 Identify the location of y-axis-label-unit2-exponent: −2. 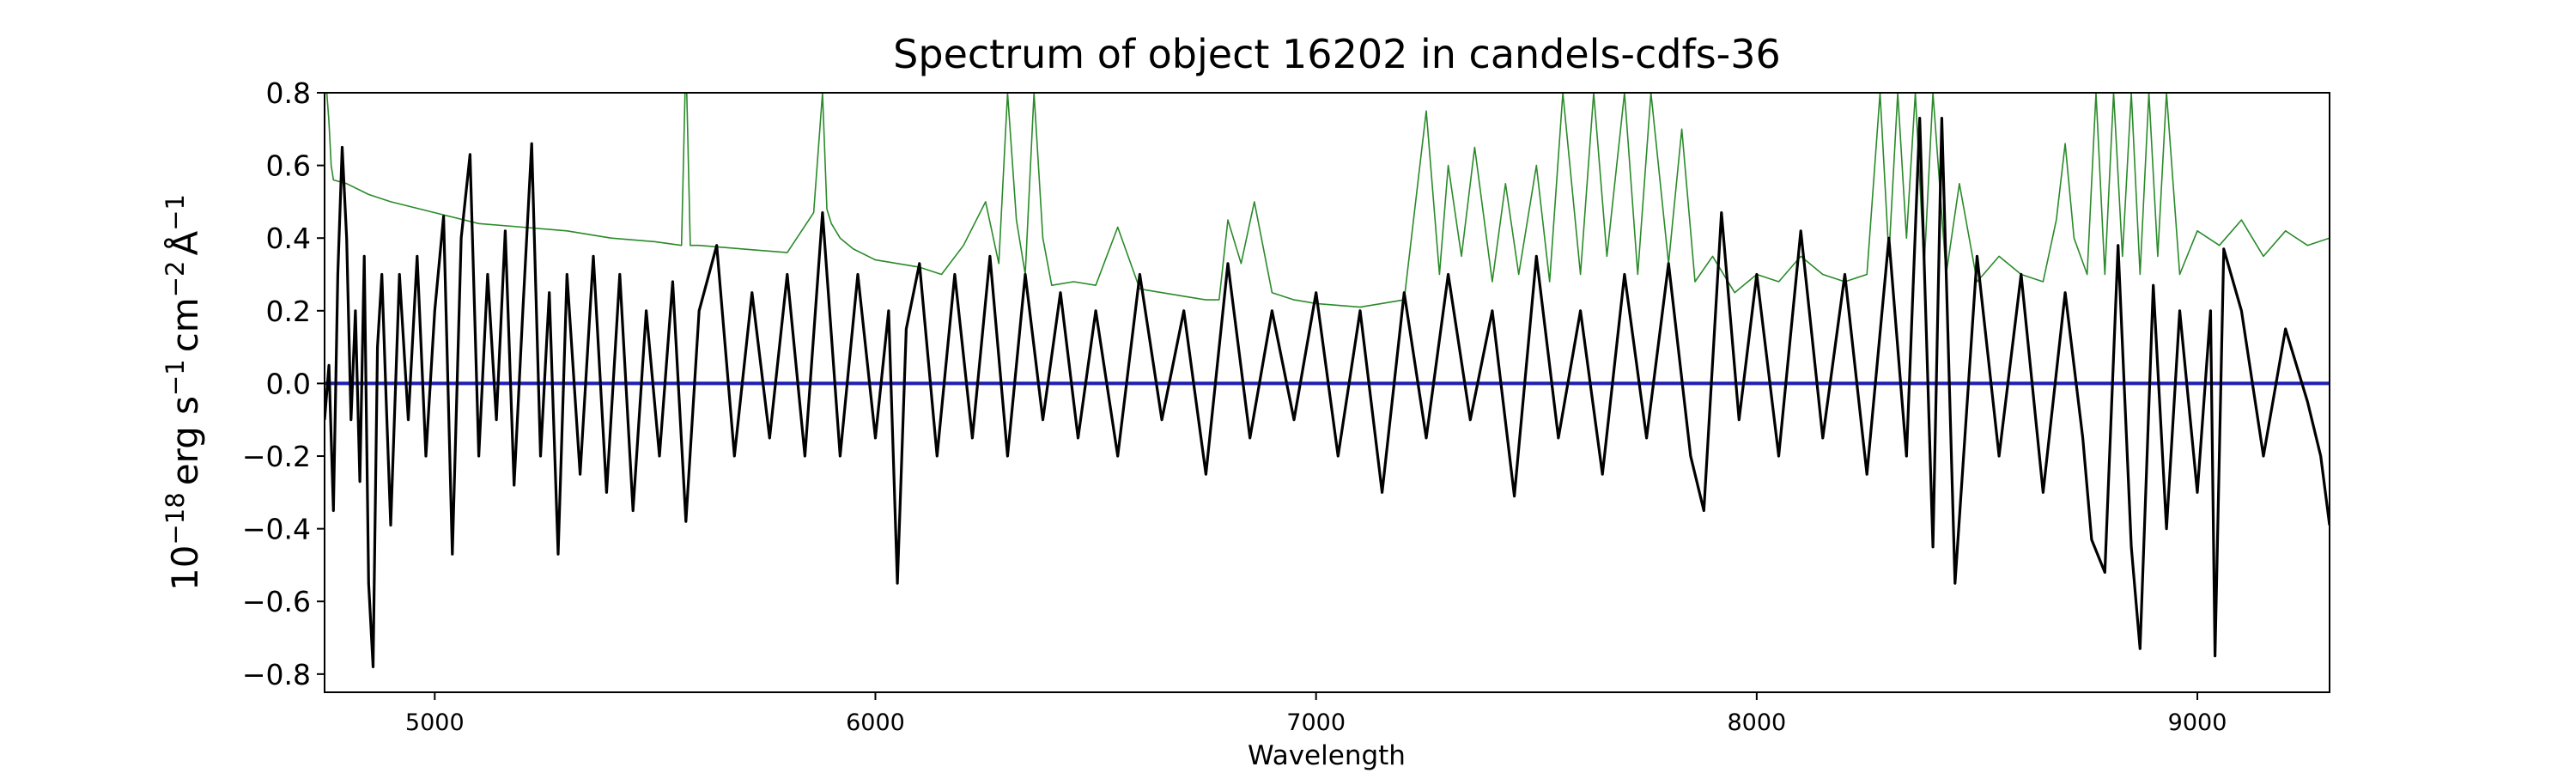
(175, 279).